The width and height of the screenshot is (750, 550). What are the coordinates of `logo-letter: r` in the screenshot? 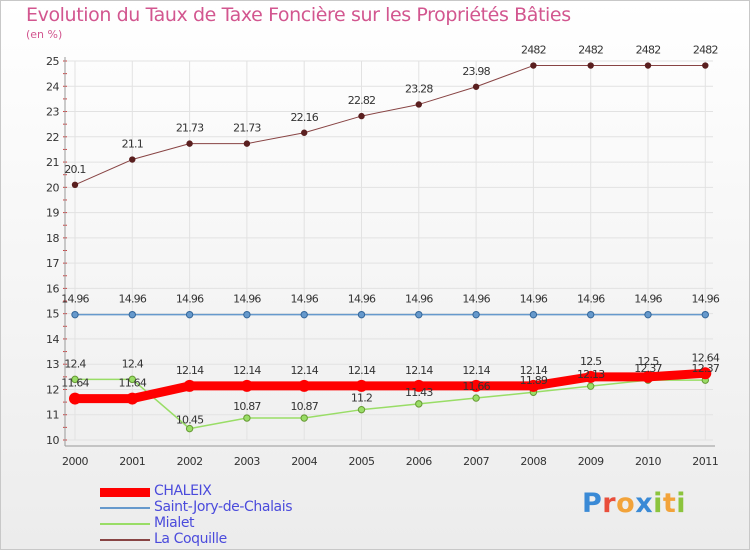 It's located at (609, 503).